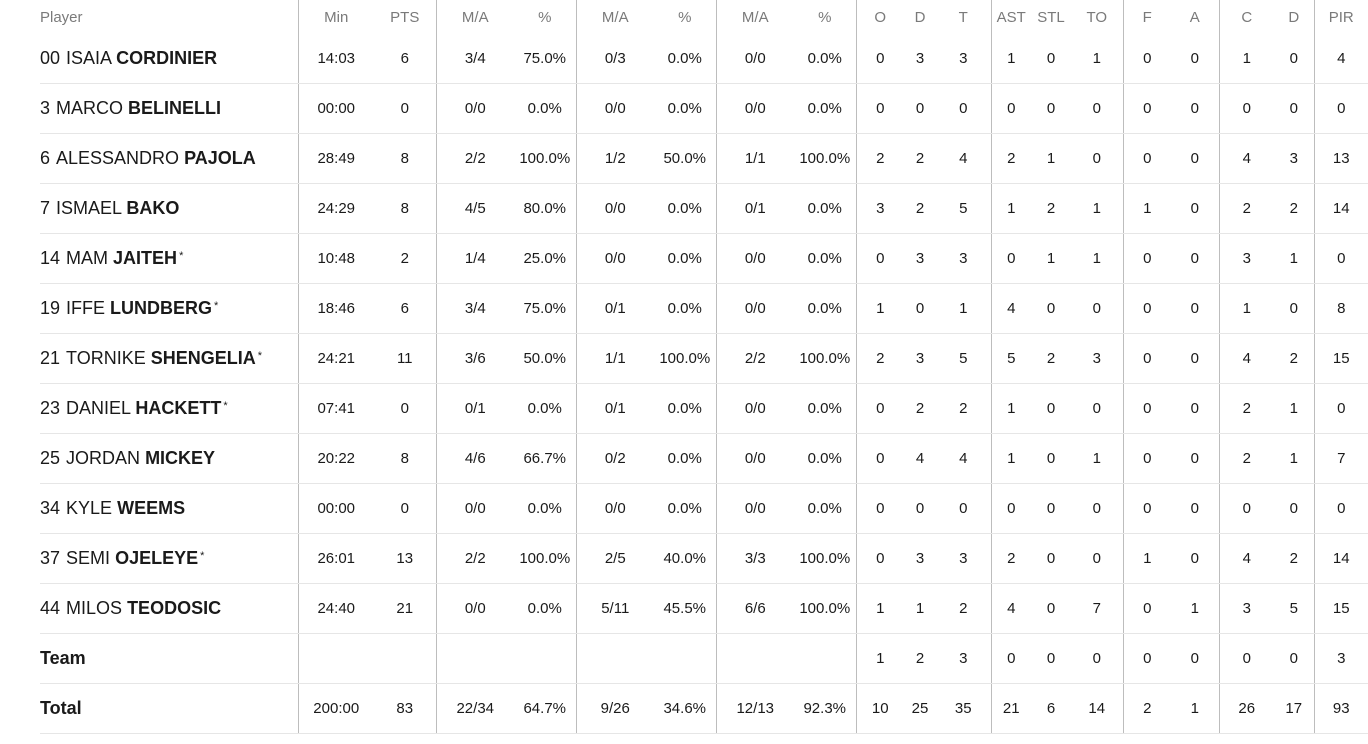  I want to click on stat-pir: 15, so click(1340, 608).